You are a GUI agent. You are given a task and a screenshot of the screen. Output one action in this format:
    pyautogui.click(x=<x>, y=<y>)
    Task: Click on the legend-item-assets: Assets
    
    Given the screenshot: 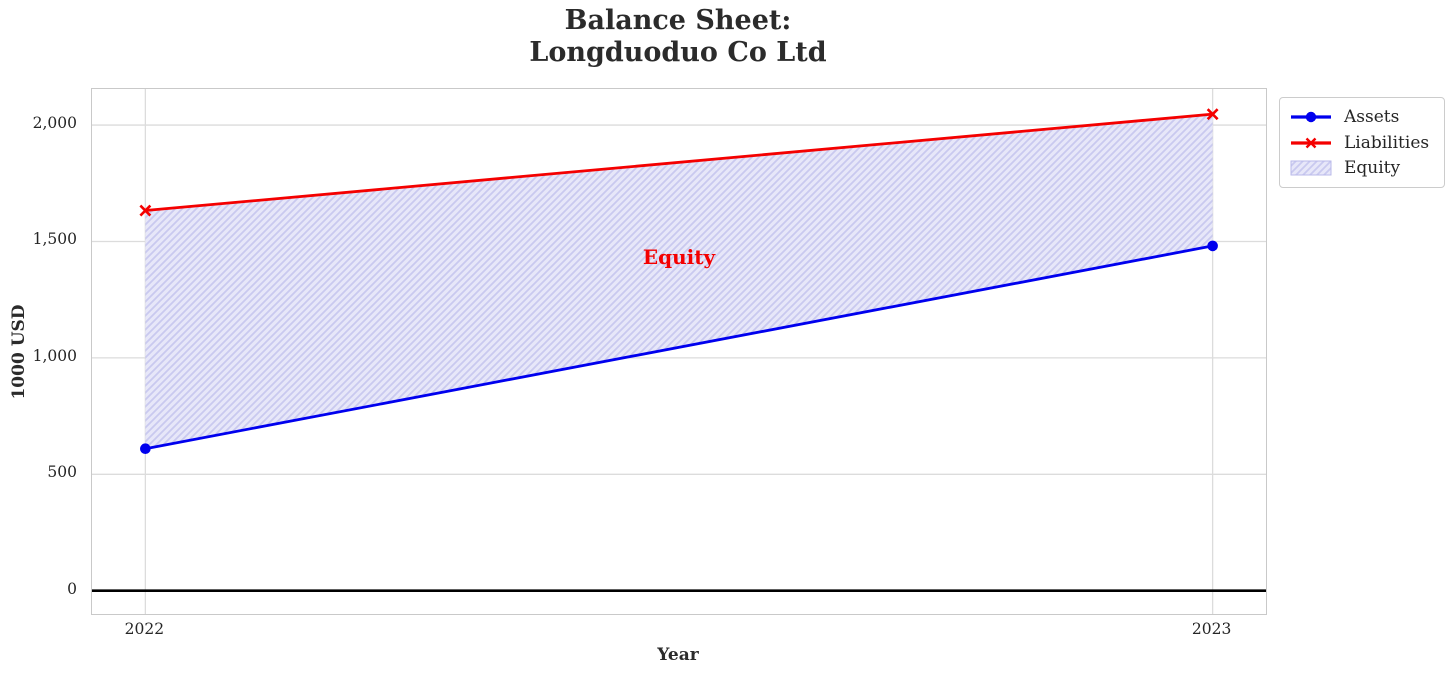 What is the action you would take?
    pyautogui.click(x=1362, y=117)
    